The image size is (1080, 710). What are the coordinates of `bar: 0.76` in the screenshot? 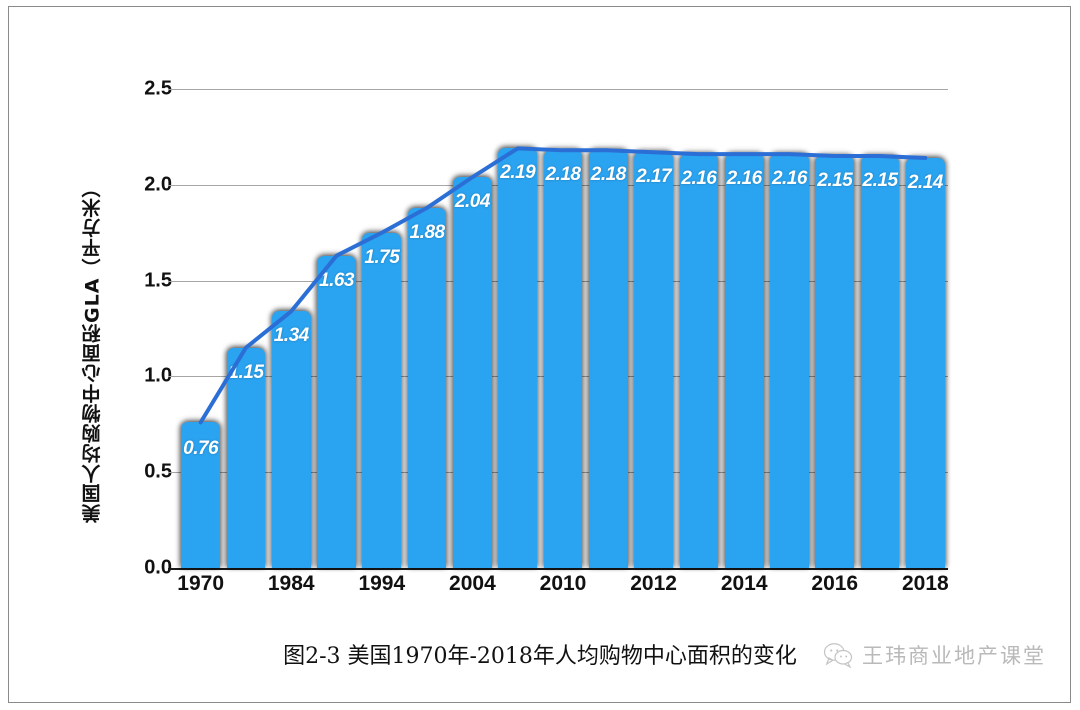 It's located at (200, 495).